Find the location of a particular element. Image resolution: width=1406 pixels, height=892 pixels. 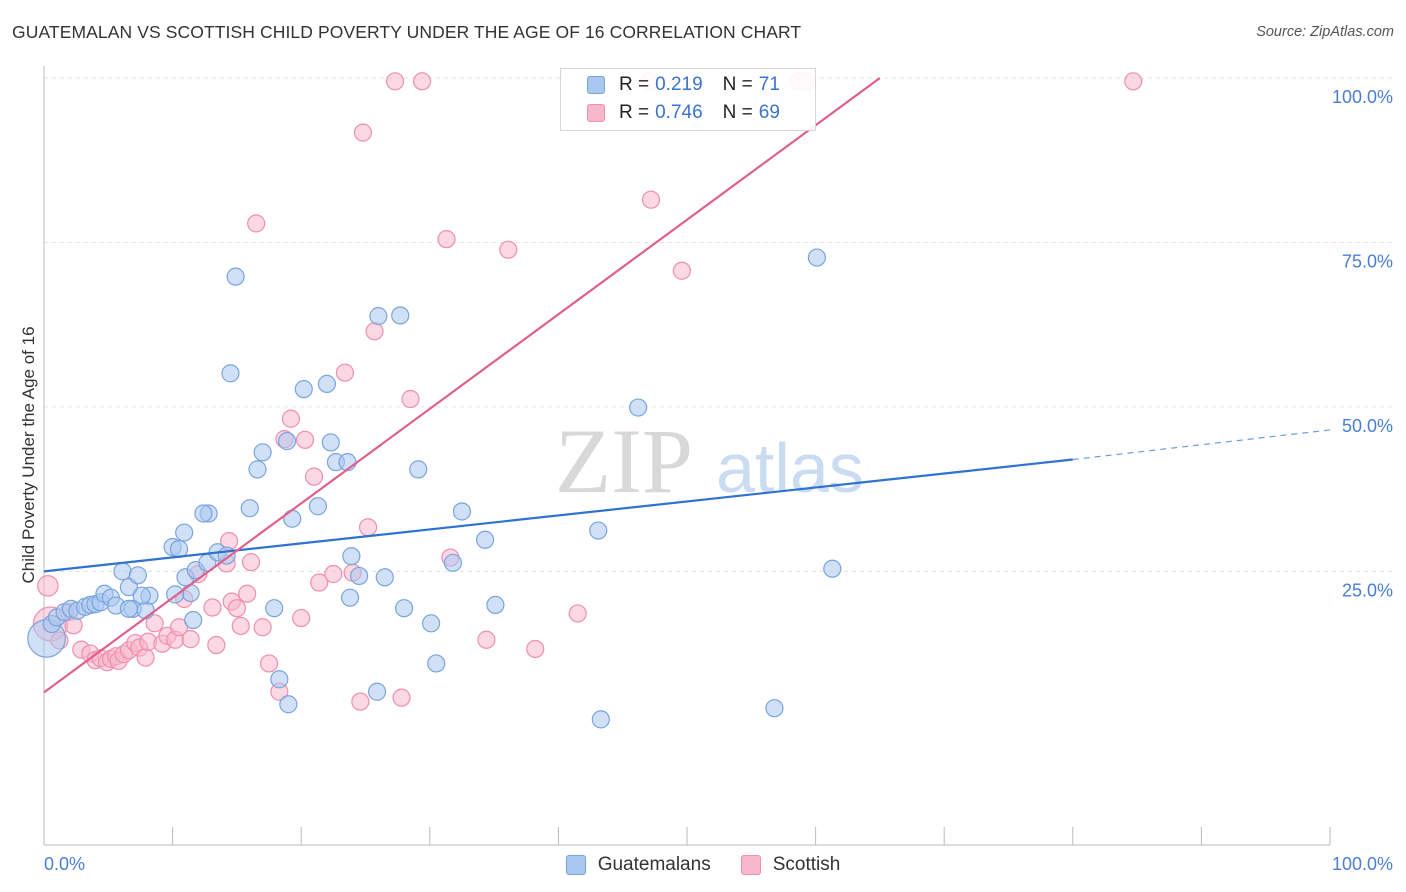

x-tick-label-min: 0.0% is located at coordinates (64, 864).